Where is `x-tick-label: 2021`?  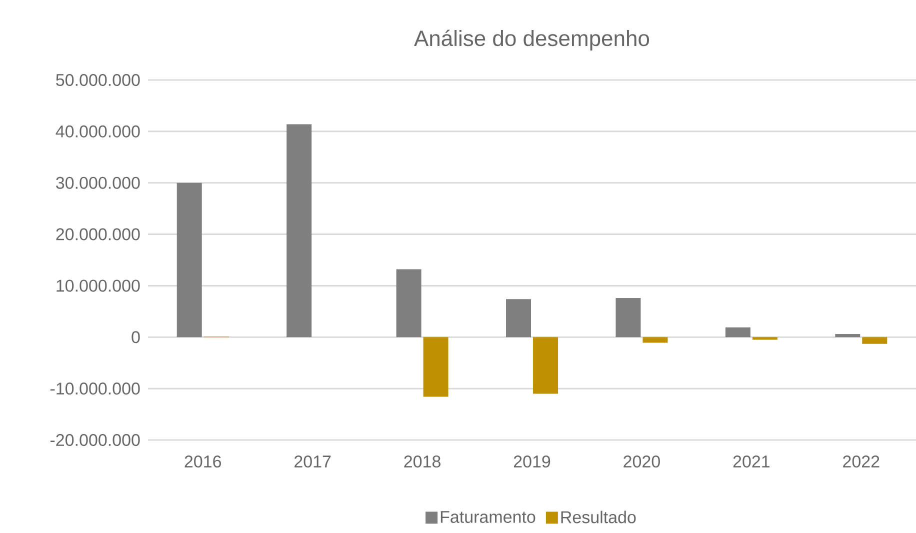
x-tick-label: 2021 is located at coordinates (751, 462).